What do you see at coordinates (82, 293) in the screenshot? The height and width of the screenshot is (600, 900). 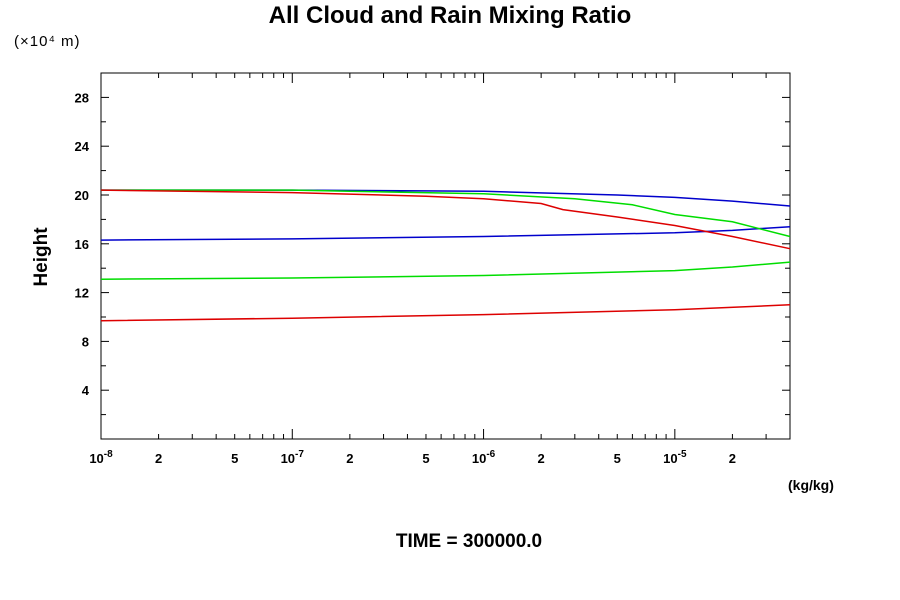 I see `y-tick-label: 12` at bounding box center [82, 293].